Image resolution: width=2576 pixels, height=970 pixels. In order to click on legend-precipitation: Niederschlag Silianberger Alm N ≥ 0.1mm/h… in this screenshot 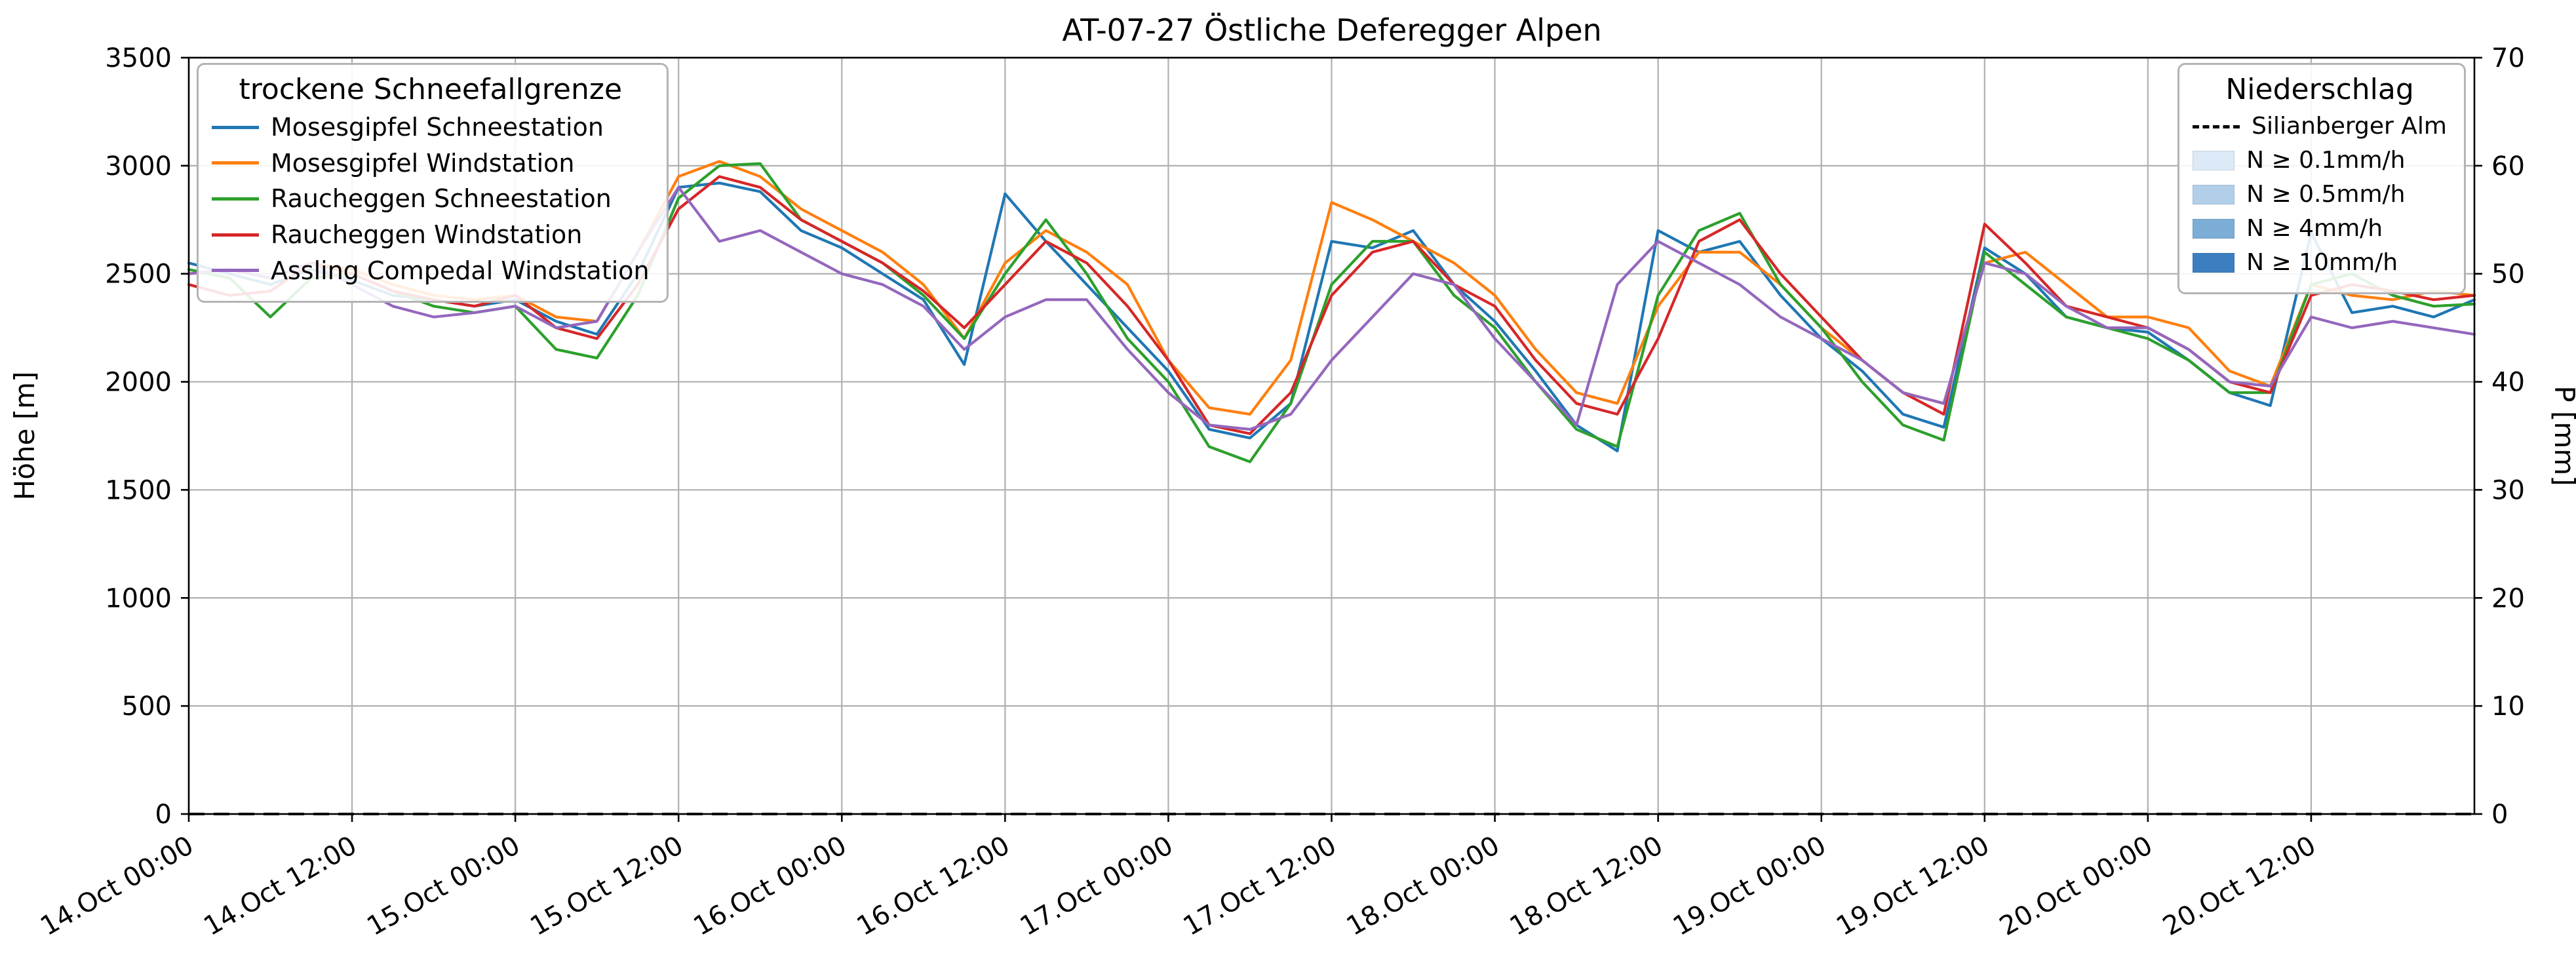, I will do `click(2321, 179)`.